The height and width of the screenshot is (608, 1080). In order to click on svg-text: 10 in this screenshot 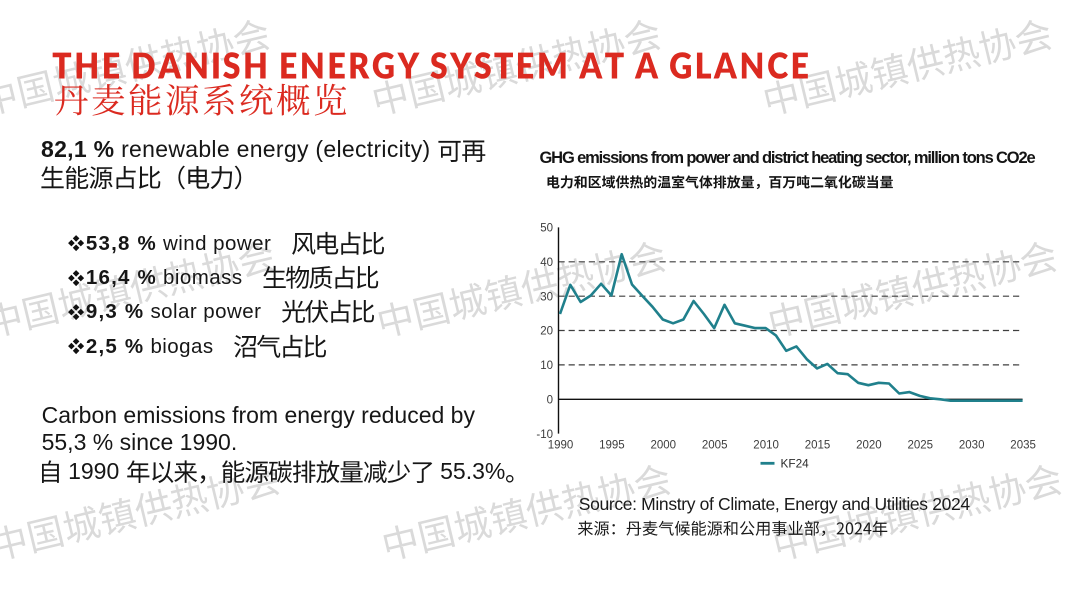, I will do `click(546, 366)`.